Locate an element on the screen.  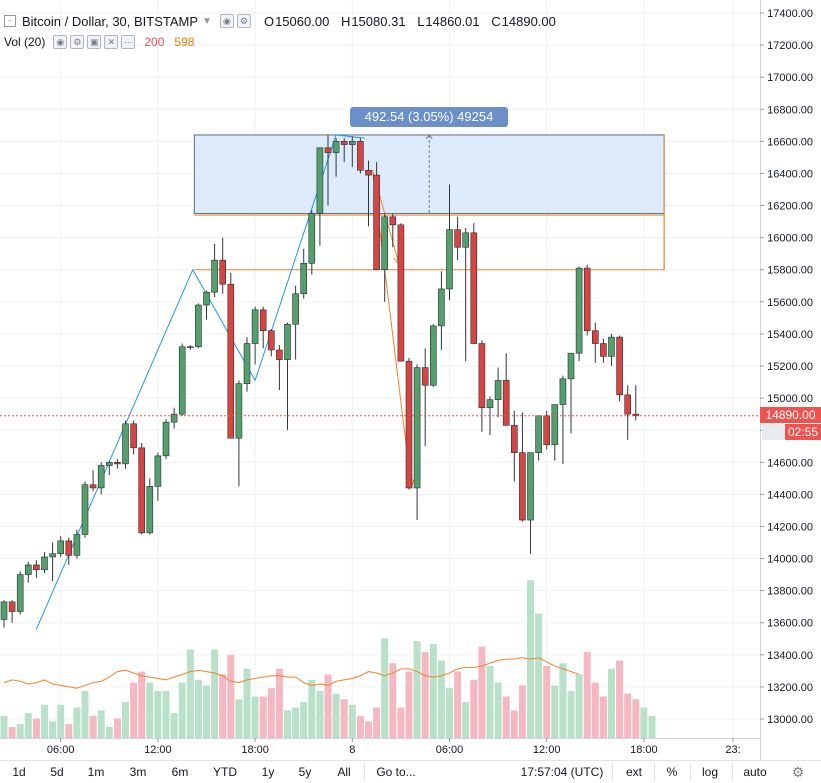
time-tick-label: 18:00 is located at coordinates (255, 750).